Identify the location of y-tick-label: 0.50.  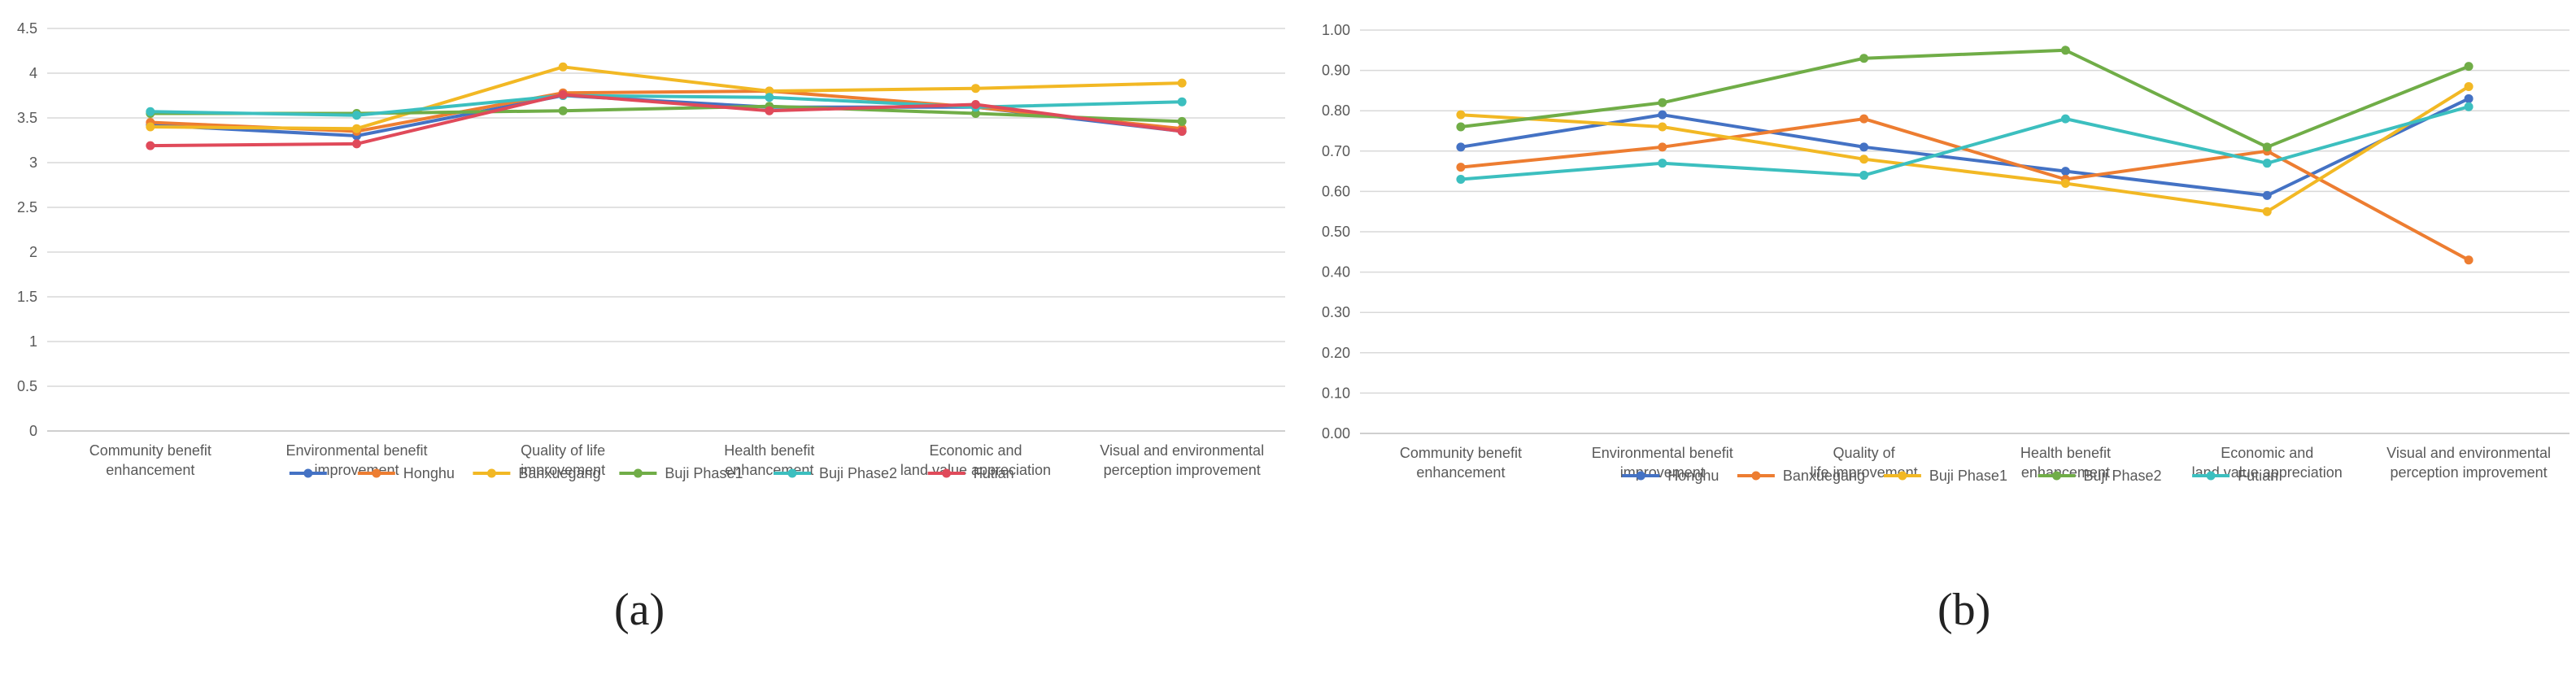
(1336, 232).